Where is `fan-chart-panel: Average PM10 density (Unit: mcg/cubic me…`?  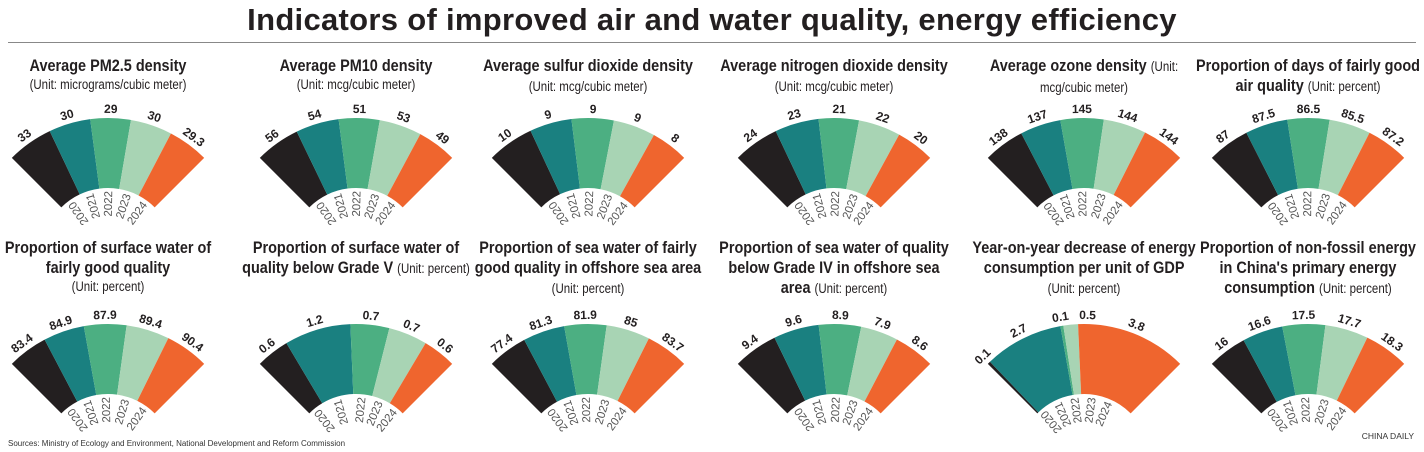
fan-chart-panel: Average PM10 density (Unit: mcg/cubic me… is located at coordinates (356, 156).